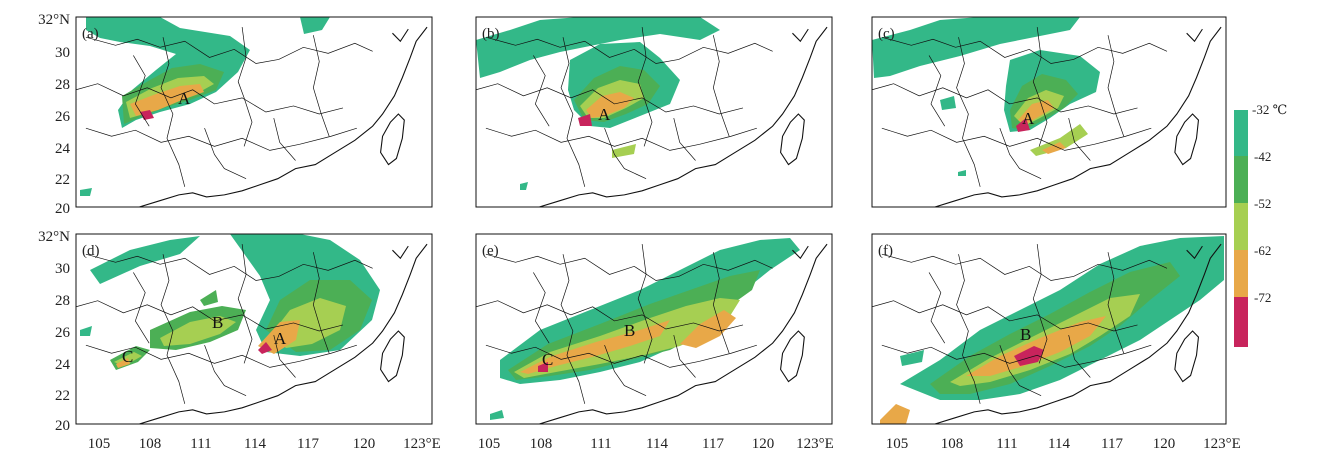  I want to click on panel-label: (f), so click(885, 251).